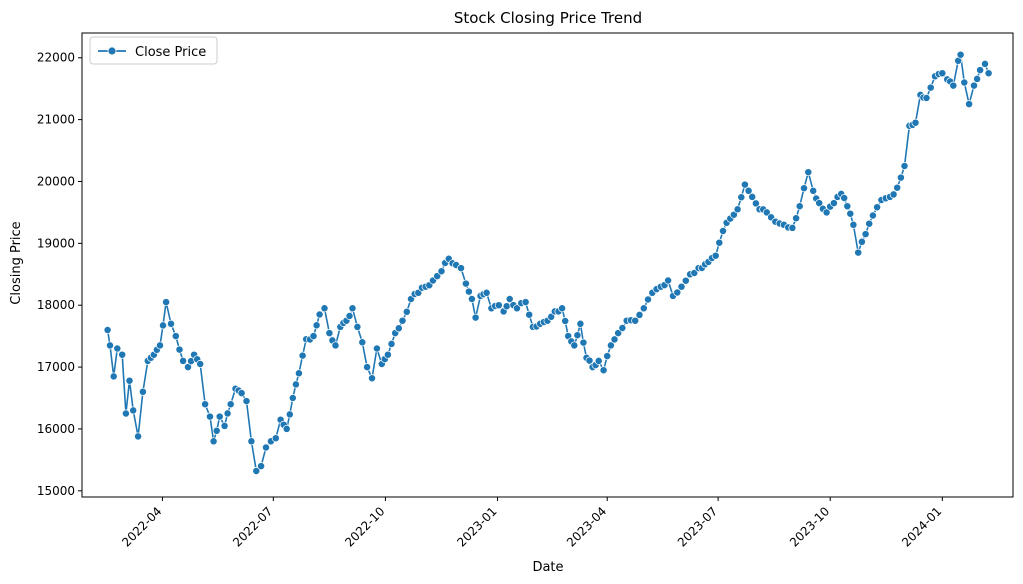  Describe the element at coordinates (364, 526) in the screenshot. I see `x-tick-label: 2022-10` at that location.